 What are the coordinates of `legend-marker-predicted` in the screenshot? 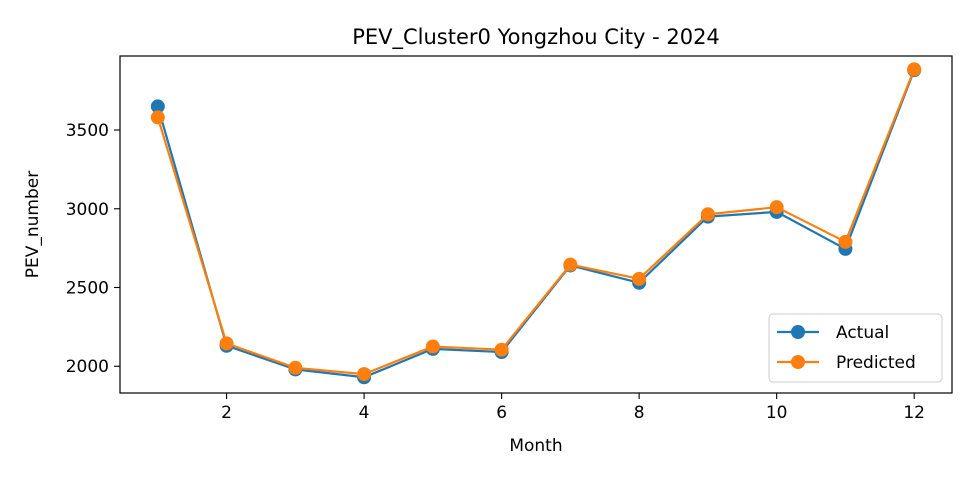 It's located at (798, 362).